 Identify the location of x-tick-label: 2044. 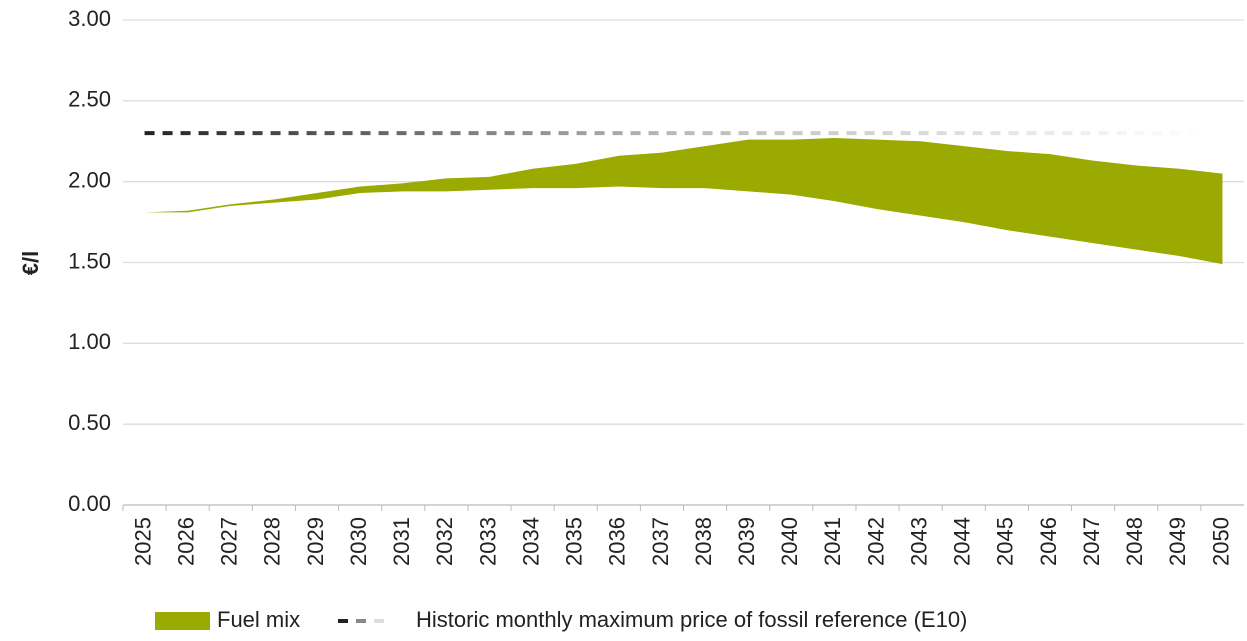
(962, 541).